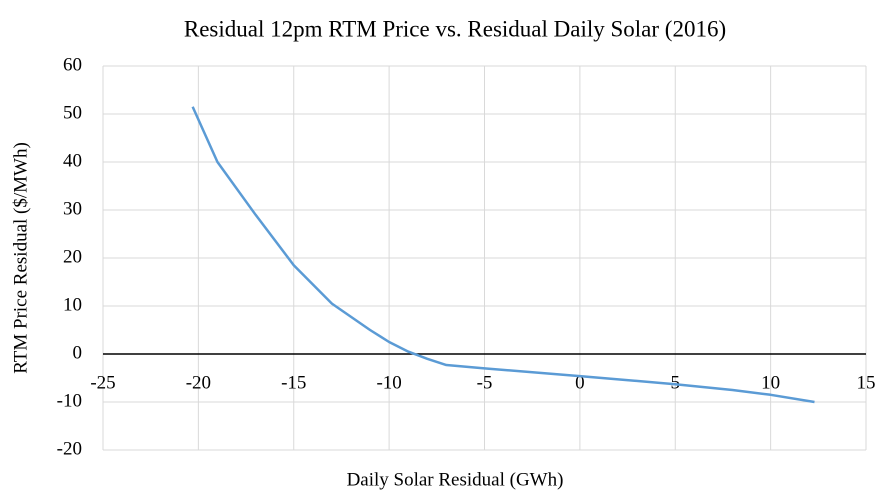 This screenshot has height=498, width=884. Describe the element at coordinates (72, 256) in the screenshot. I see `y-tick-label: 20` at that location.